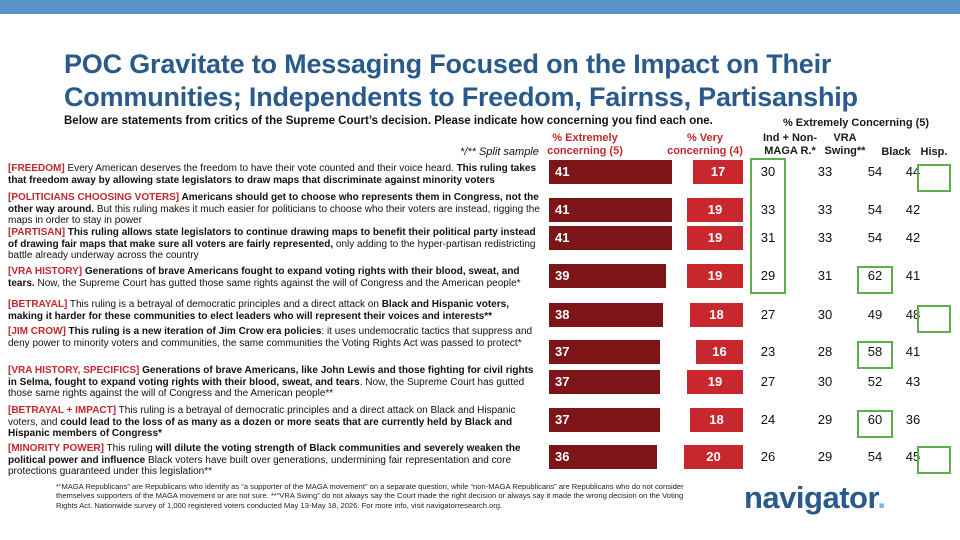 This screenshot has height=540, width=960. Describe the element at coordinates (705, 144) in the screenshot. I see `col-header-very: % Very concerning (4)` at that location.